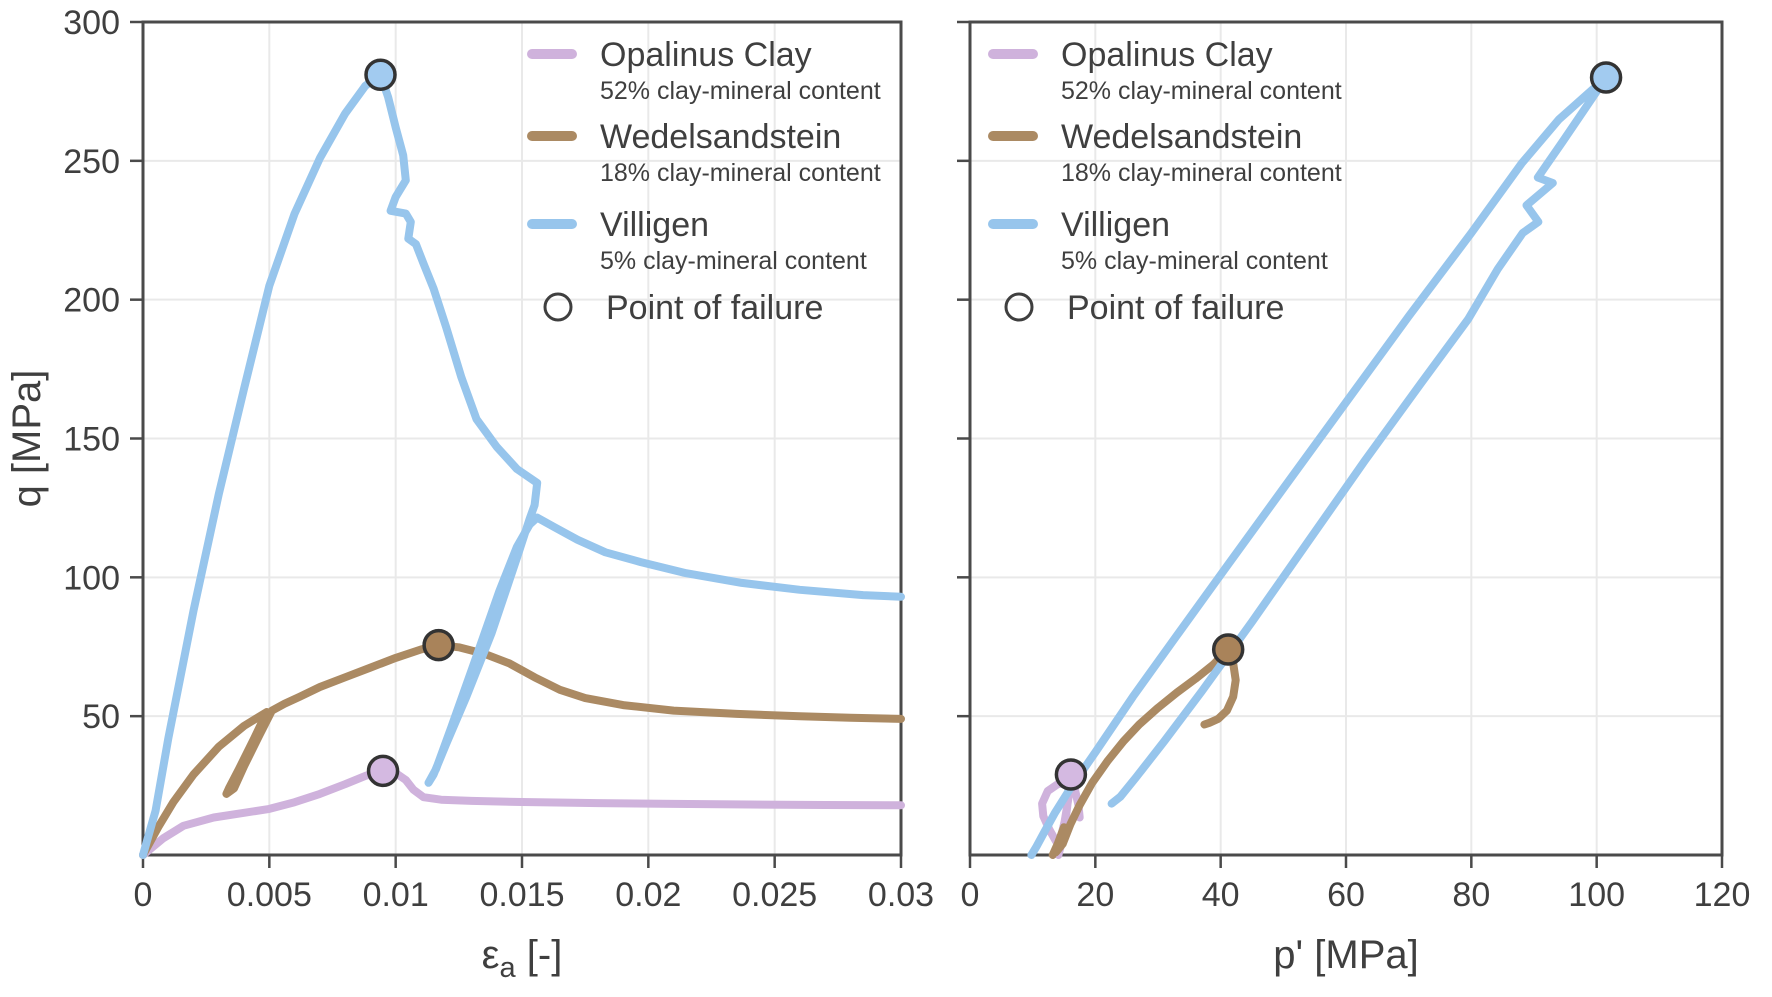 The image size is (1772, 997). I want to click on y-tick-label: 150, so click(91, 440).